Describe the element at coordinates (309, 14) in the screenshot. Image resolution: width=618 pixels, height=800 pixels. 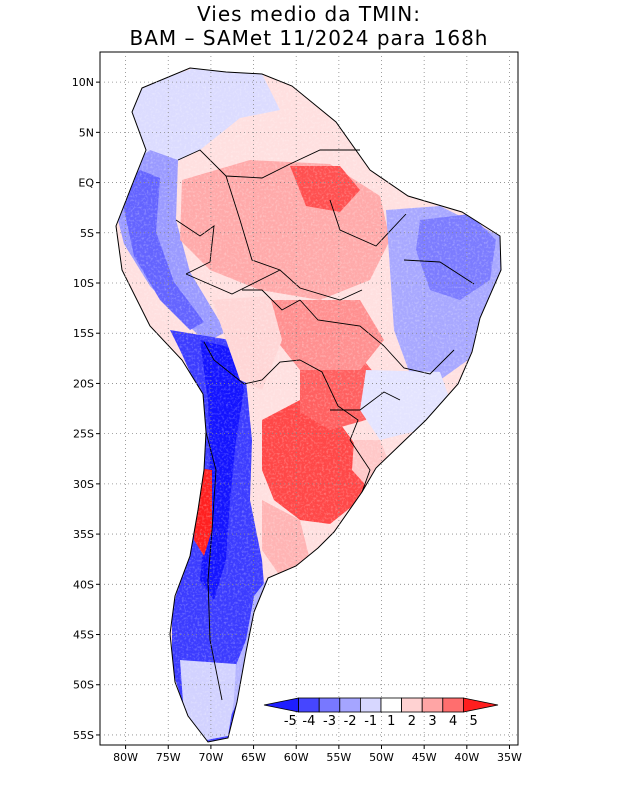
I see `map-title-line1: Vies medio da TMIN:` at that location.